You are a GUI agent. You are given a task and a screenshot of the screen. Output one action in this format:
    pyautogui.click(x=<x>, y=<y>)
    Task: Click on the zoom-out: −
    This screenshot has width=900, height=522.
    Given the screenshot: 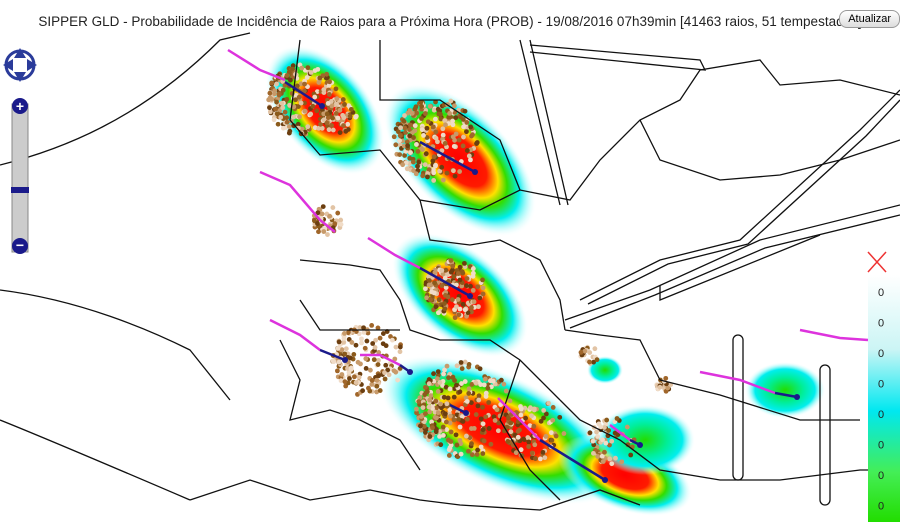 What is the action you would take?
    pyautogui.click(x=20, y=245)
    